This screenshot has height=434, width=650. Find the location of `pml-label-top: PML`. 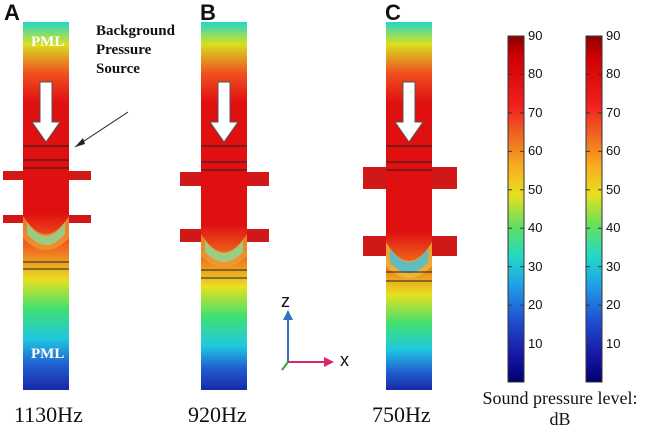

pml-label-top: PML is located at coordinates (48, 42).